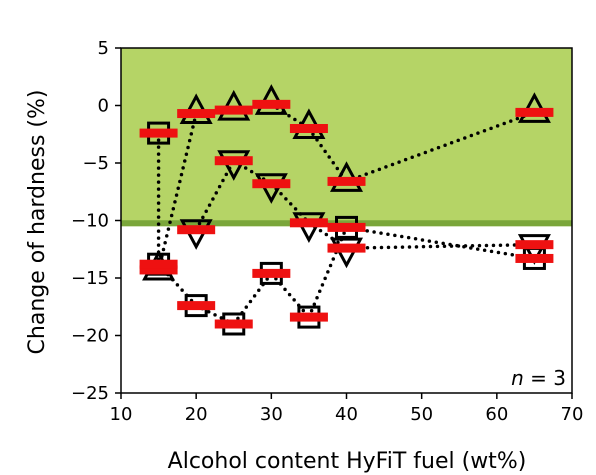  I want to click on y-tick-label: −25, so click(90, 393).